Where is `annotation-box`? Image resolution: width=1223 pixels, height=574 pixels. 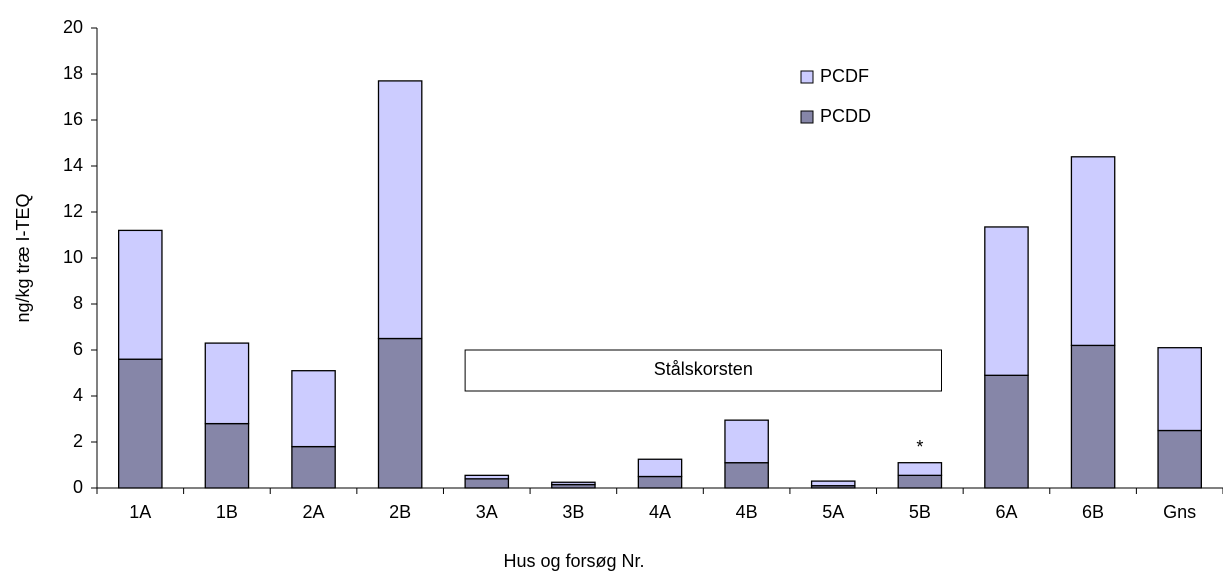
annotation-box is located at coordinates (703, 370).